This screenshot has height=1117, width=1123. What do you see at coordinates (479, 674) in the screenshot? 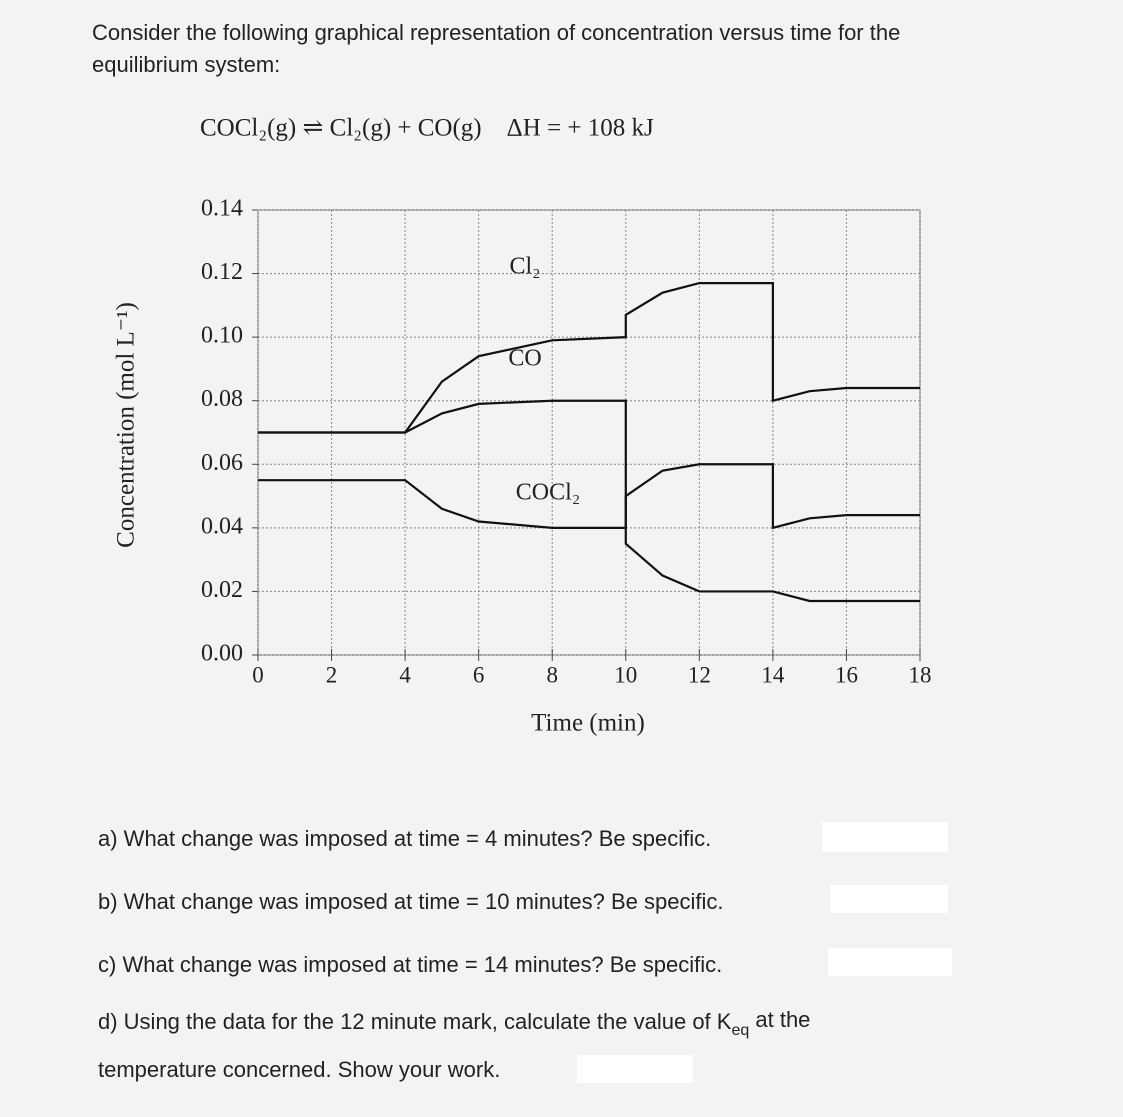
I see `x-tick-label: 6` at bounding box center [479, 674].